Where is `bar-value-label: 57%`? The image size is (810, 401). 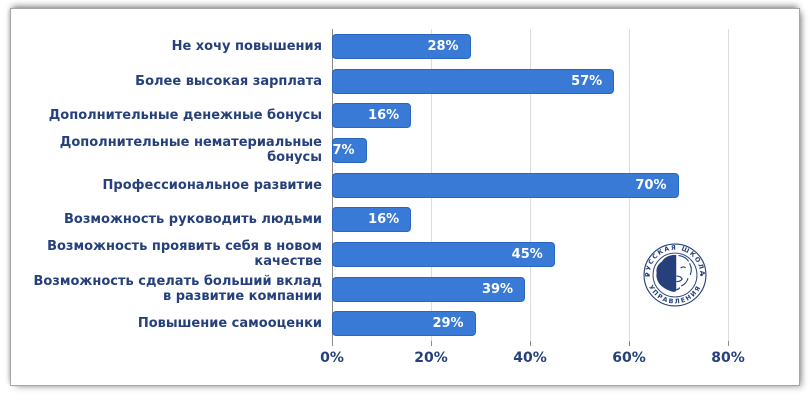 bar-value-label: 57% is located at coordinates (587, 81).